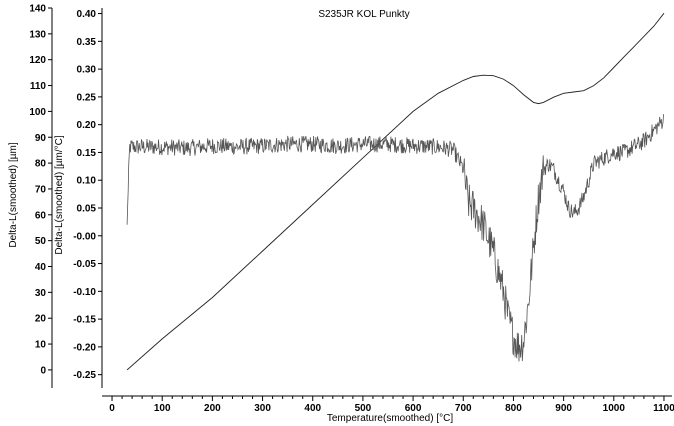 The height and width of the screenshot is (426, 674). What do you see at coordinates (87, 14) in the screenshot?
I see `right-y-tick-label: 0.40` at bounding box center [87, 14].